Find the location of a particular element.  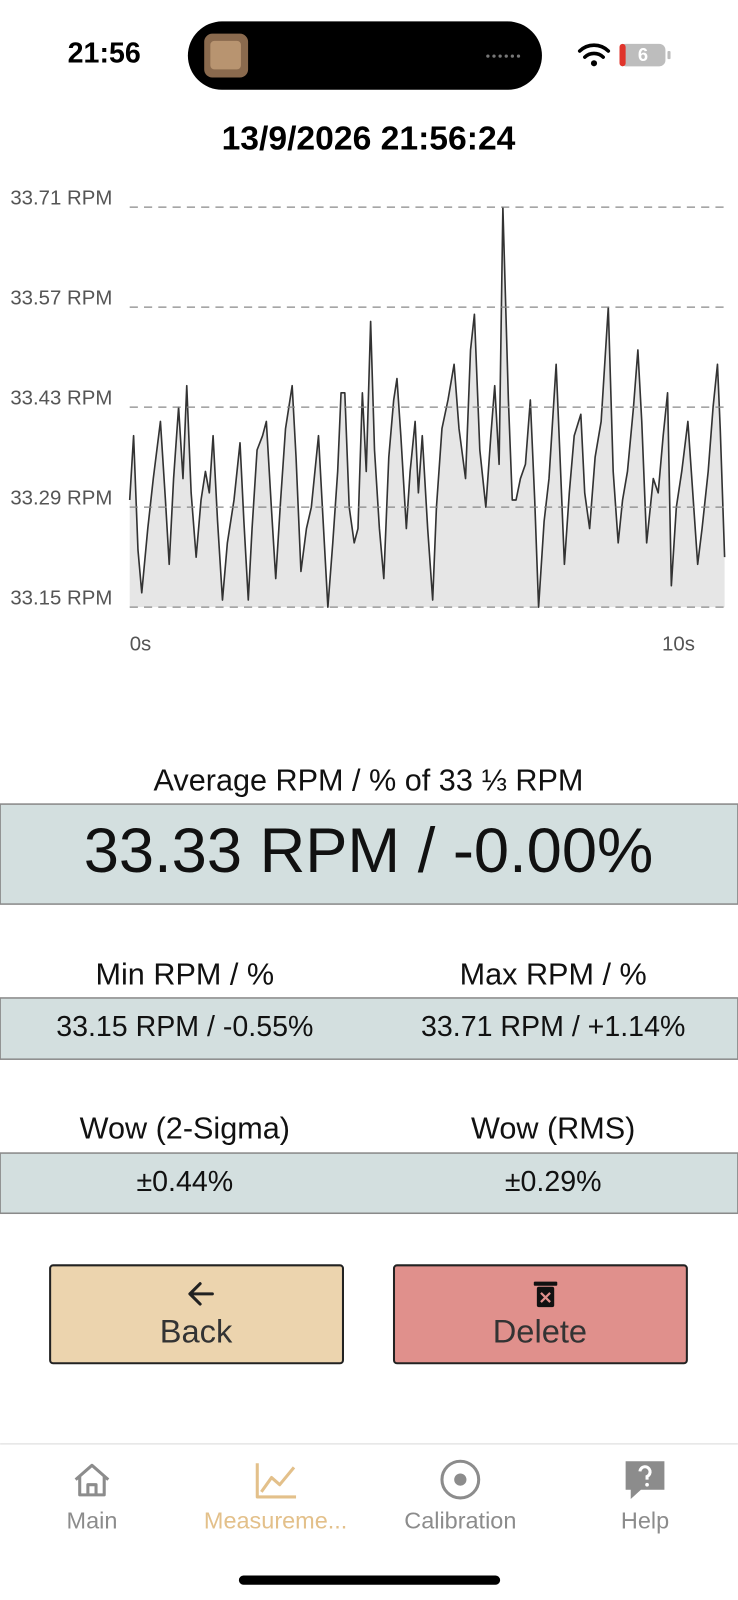

delete-button: Delete is located at coordinates (540, 1314).